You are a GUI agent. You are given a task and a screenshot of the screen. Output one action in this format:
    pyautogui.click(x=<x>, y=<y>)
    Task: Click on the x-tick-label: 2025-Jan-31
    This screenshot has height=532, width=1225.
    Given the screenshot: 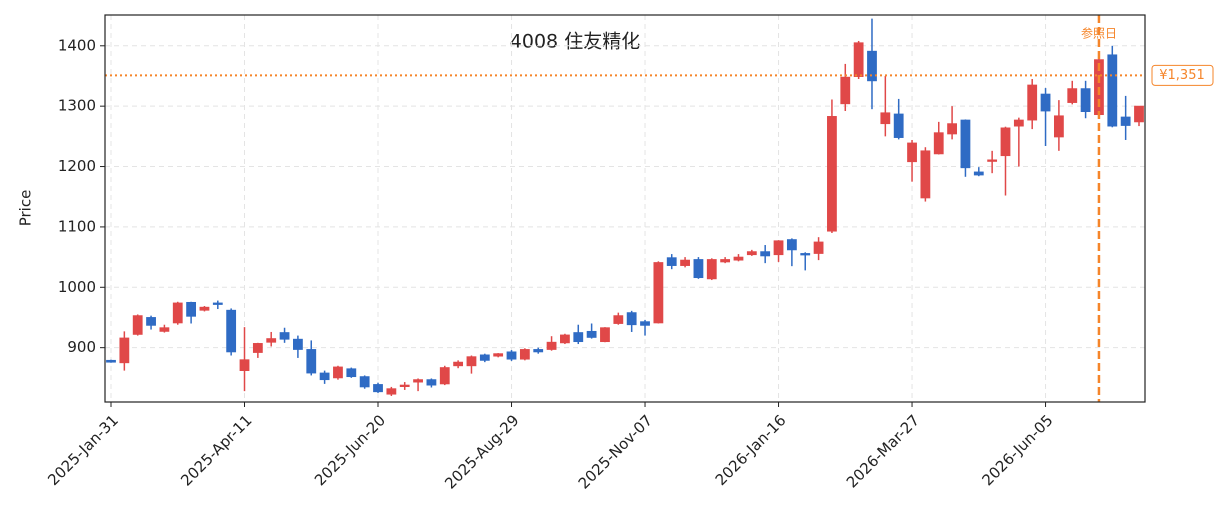 What is the action you would take?
    pyautogui.click(x=83, y=450)
    